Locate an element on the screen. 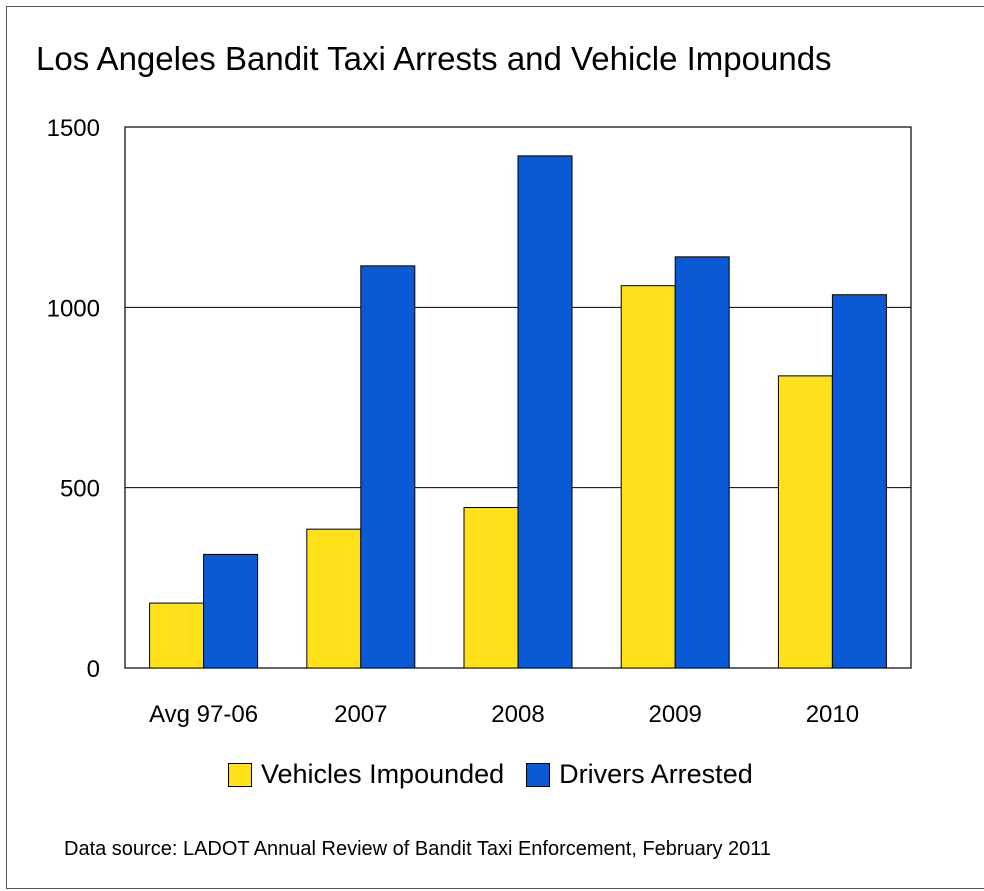 The image size is (984, 891). y-tick-label: 0 is located at coordinates (93, 669).